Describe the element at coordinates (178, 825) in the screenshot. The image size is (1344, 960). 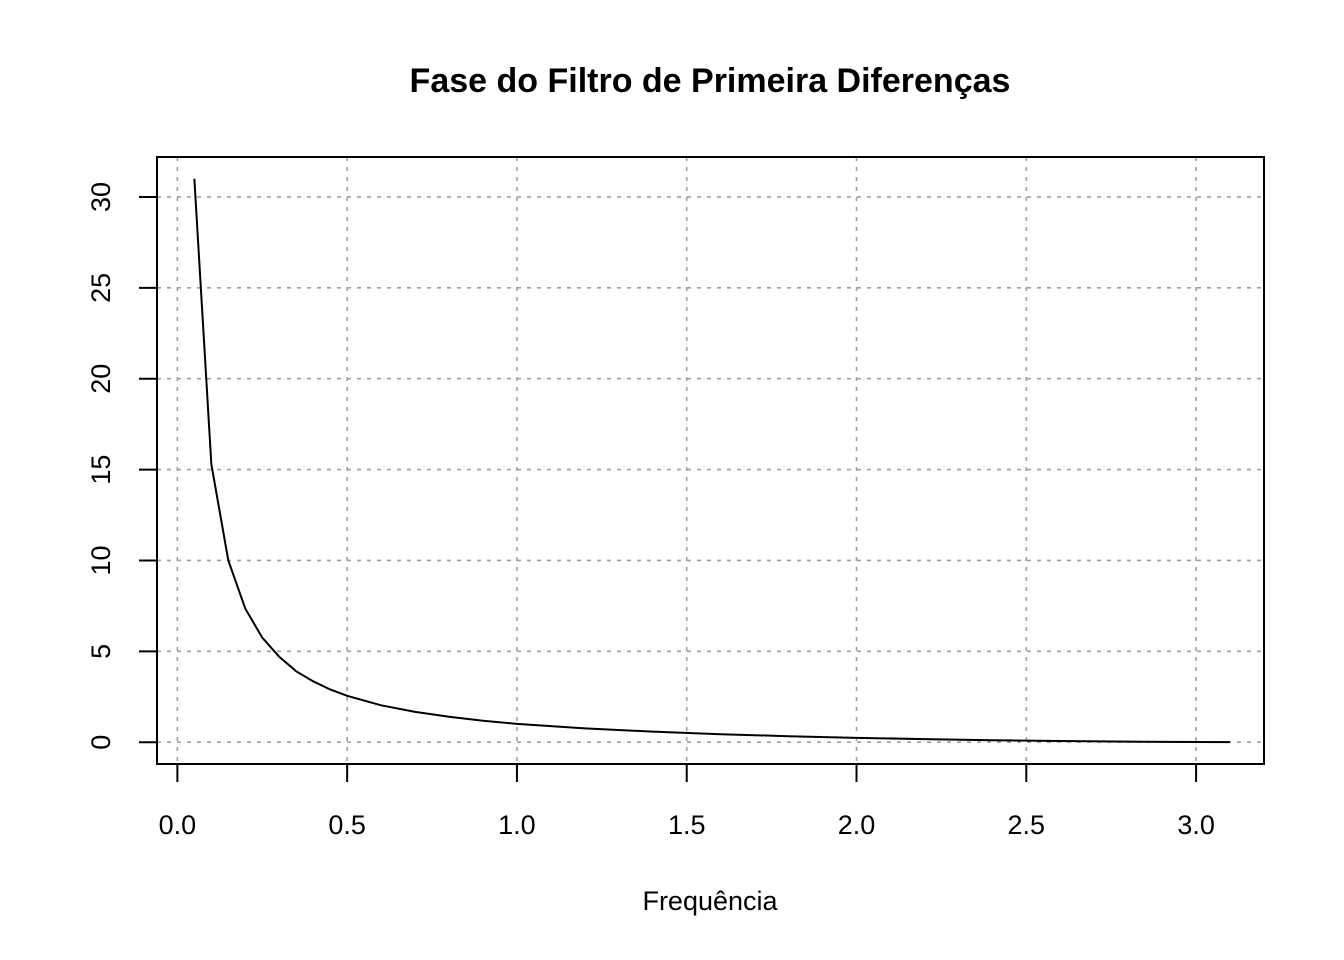
I see `x-tick-label: 0.0` at that location.